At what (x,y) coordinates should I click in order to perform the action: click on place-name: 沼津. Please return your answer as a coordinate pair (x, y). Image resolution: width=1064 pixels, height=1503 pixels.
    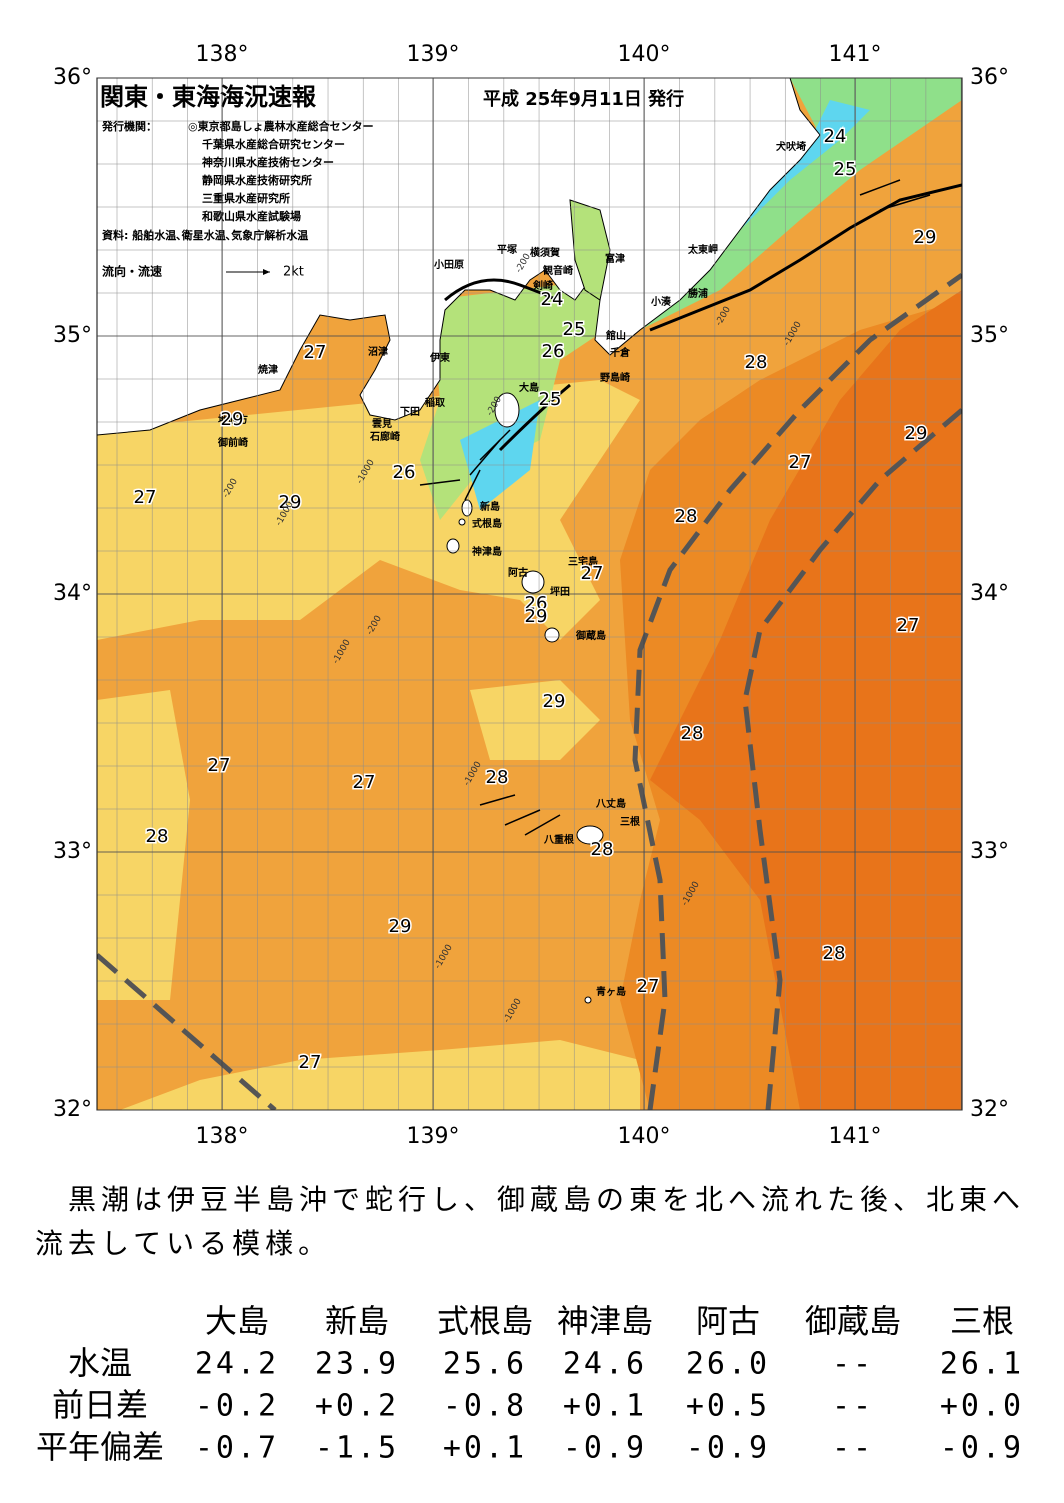
    Looking at the image, I should click on (378, 351).